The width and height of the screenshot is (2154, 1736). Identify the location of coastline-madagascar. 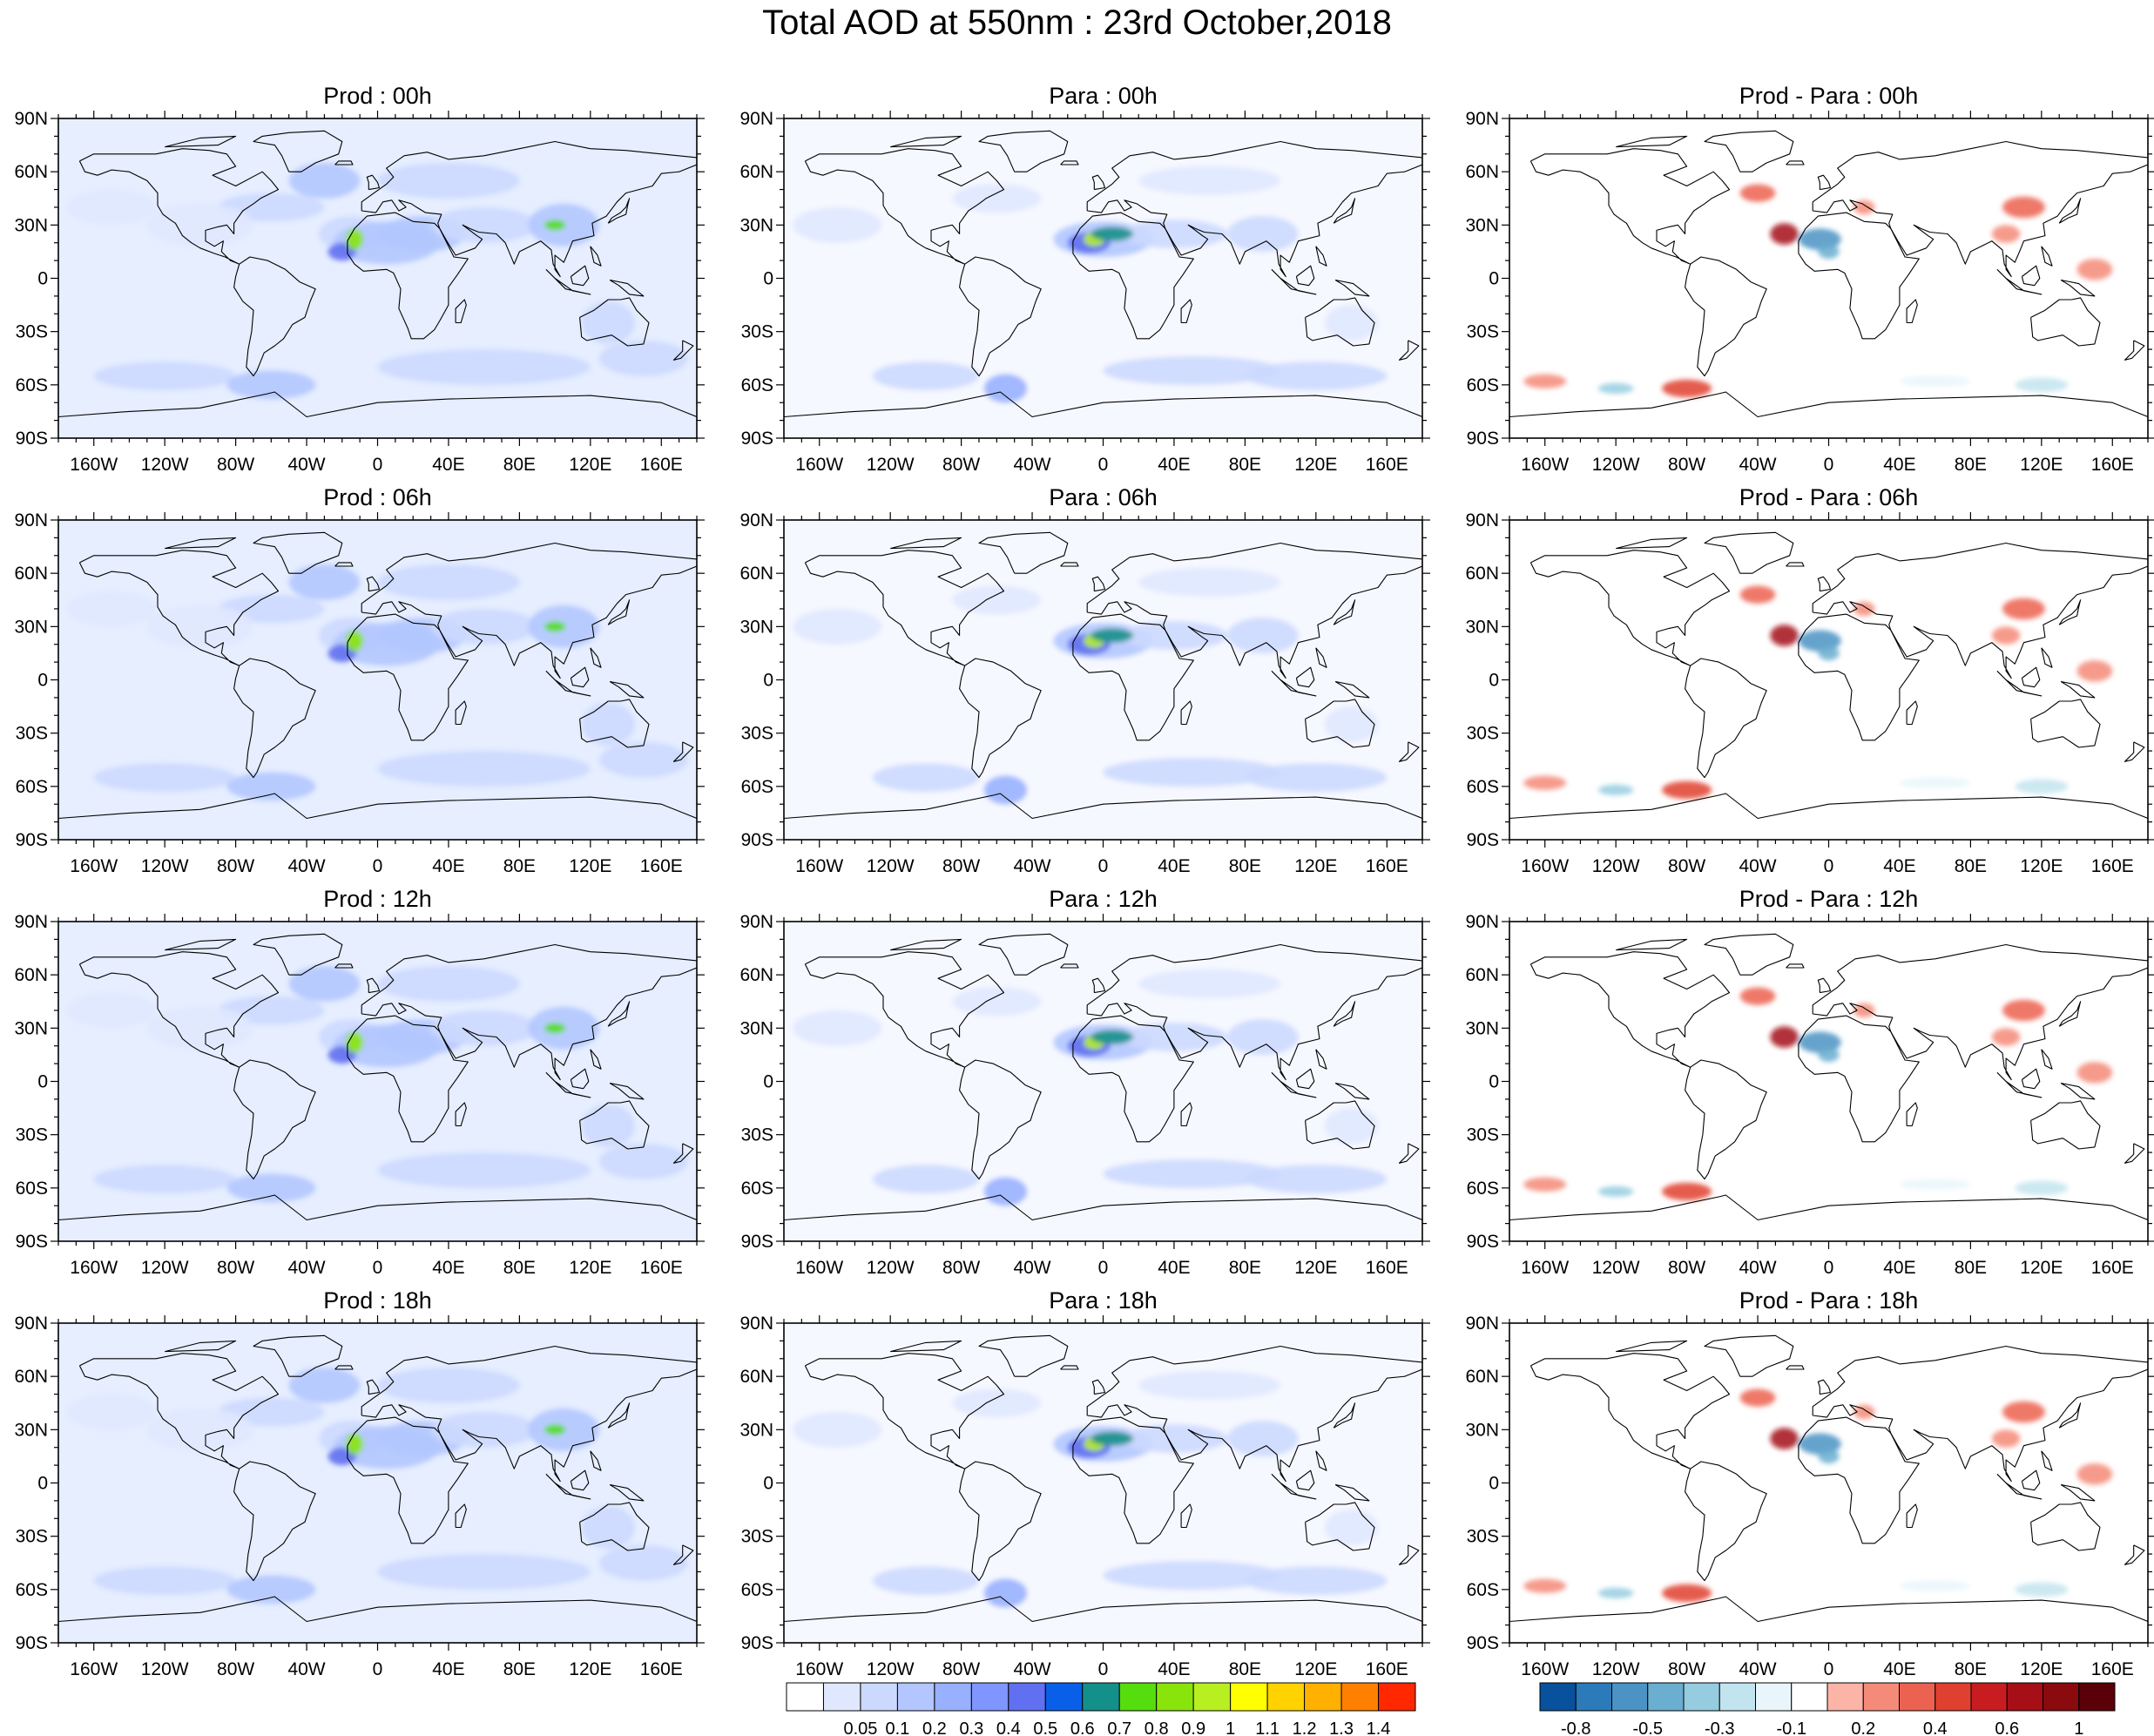
(1186, 311).